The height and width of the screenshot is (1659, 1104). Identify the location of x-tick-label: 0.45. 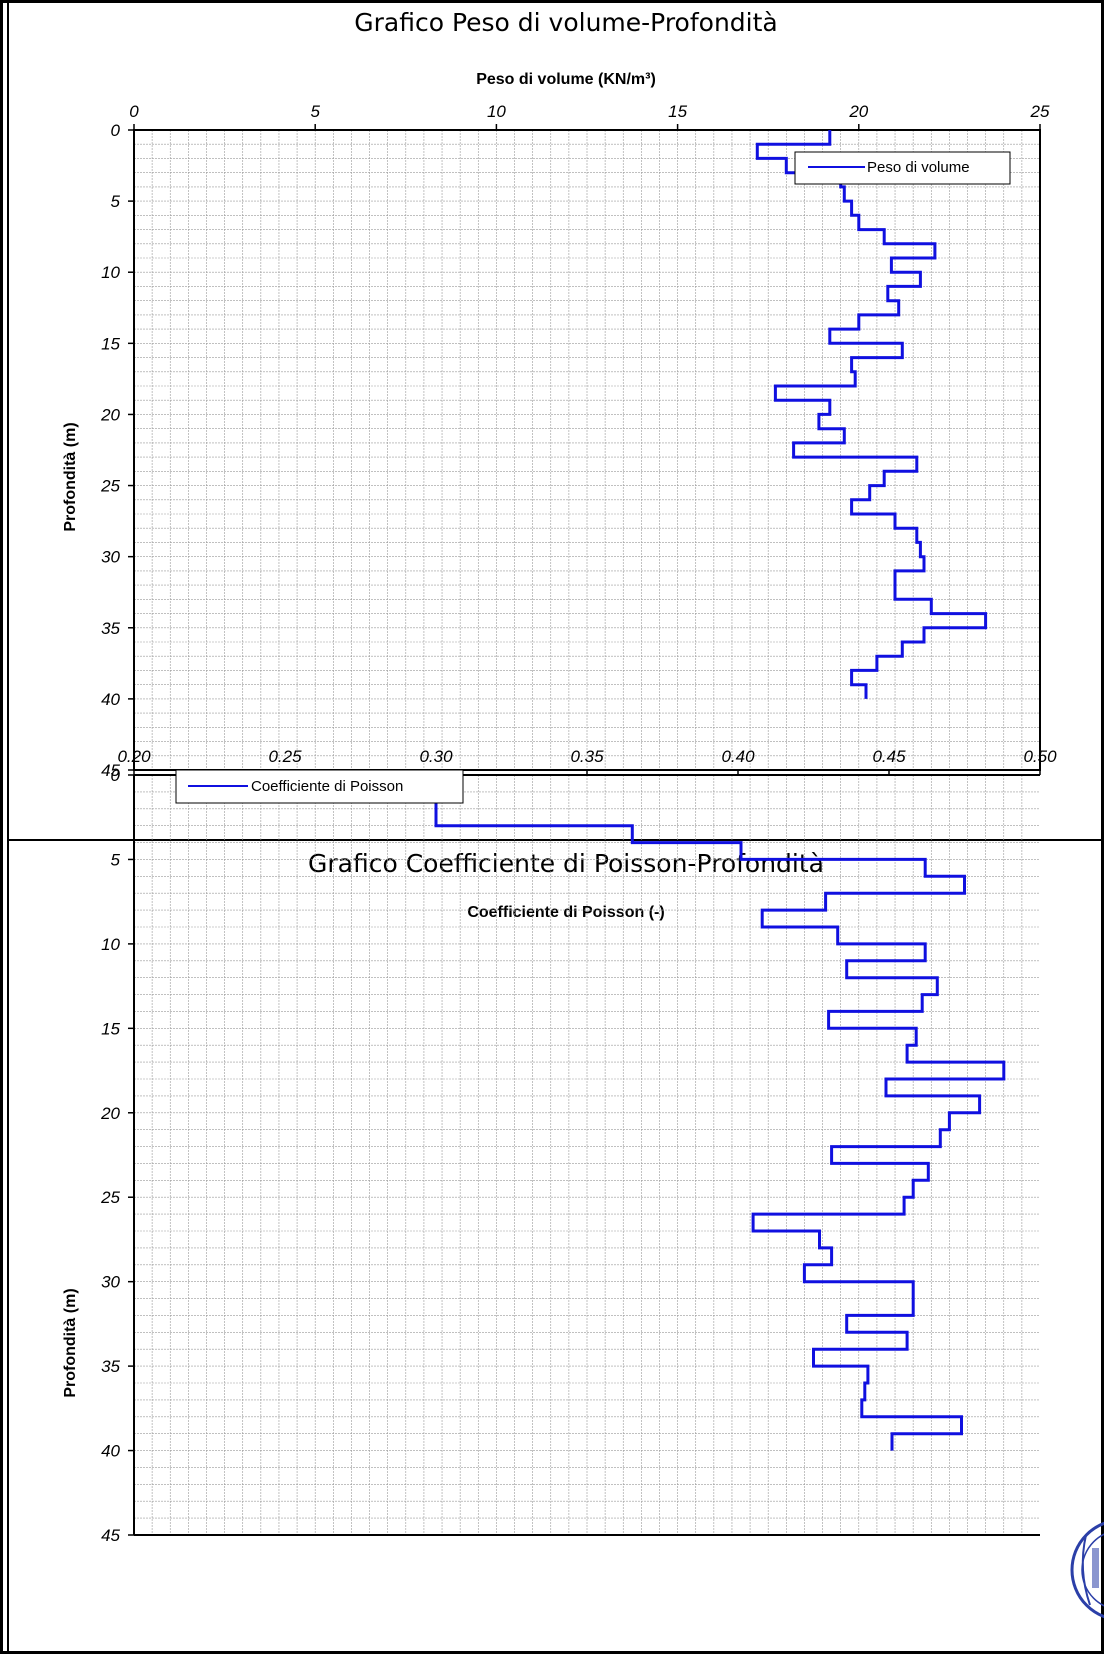
(889, 756).